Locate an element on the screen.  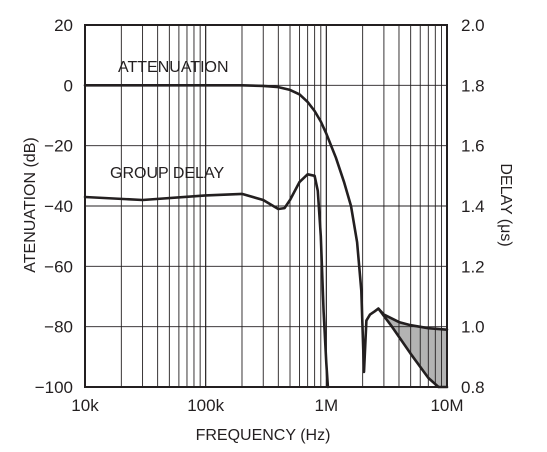
x-tick-label: 10k is located at coordinates (85, 405).